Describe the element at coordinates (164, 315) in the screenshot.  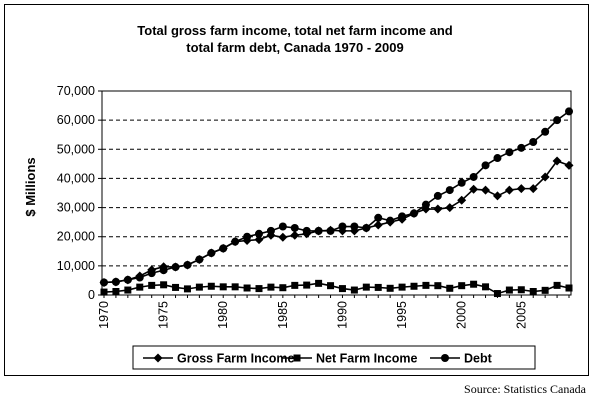
I see `x-tick-label: 1975` at that location.